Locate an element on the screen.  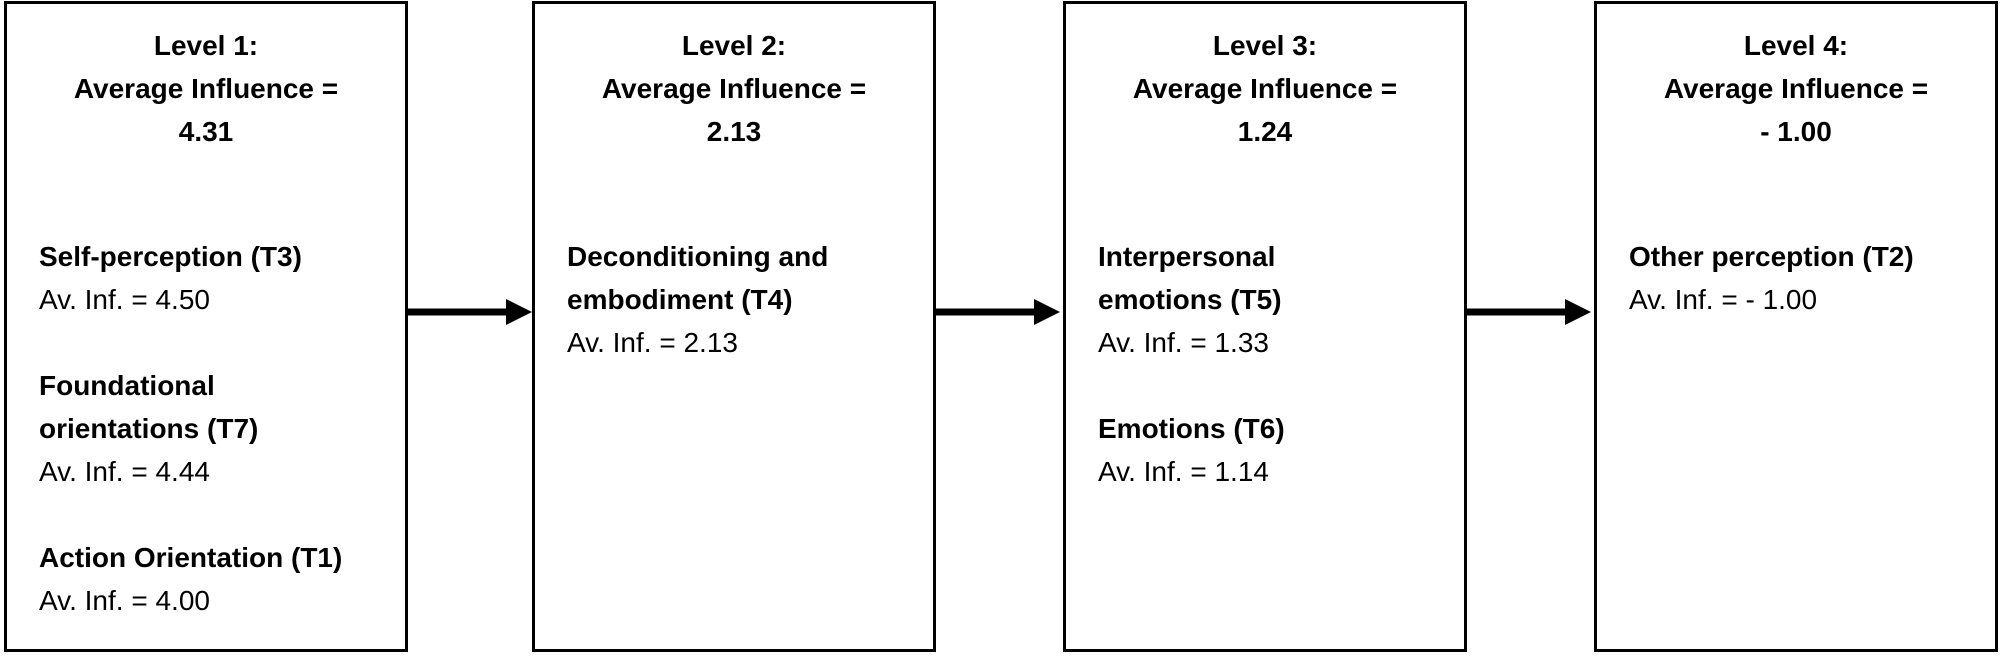
theme-title: Deconditioning and embodiment (T4) is located at coordinates (698, 278).